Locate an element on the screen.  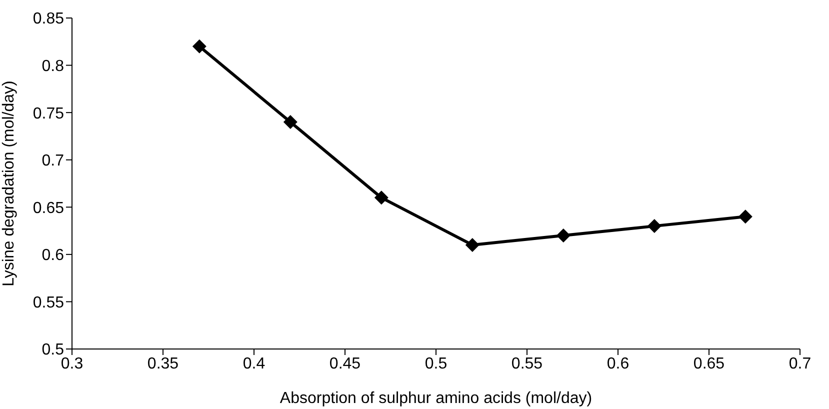
y-tick-label: 0.7 is located at coordinates (53, 161).